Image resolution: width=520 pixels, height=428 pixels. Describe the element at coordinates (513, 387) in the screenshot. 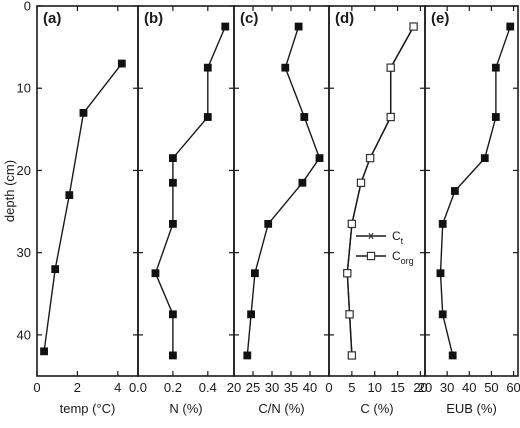

I see `x-tick-label: 60` at that location.